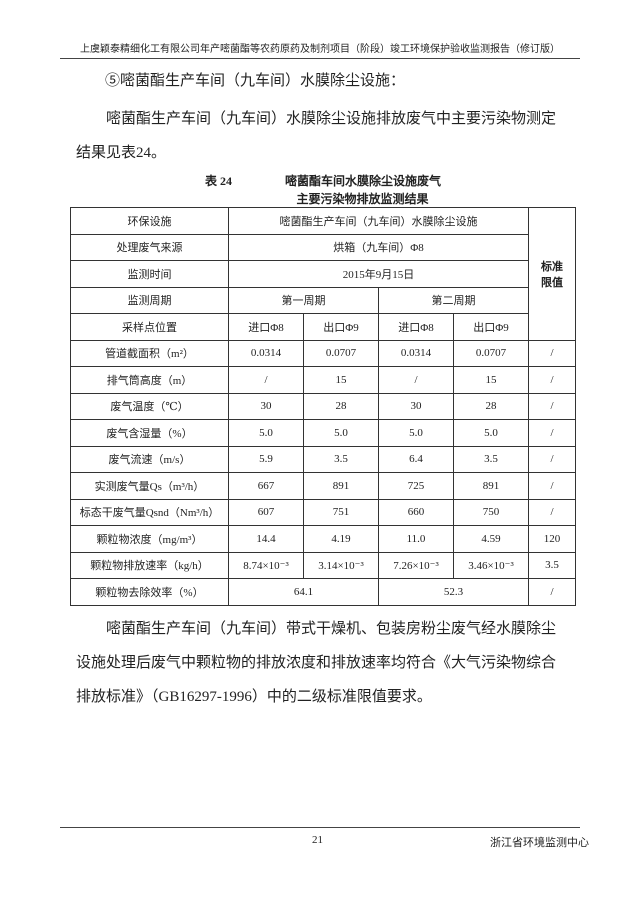 The height and width of the screenshot is (900, 636). What do you see at coordinates (317, 840) in the screenshot?
I see `page-number: 21` at bounding box center [317, 840].